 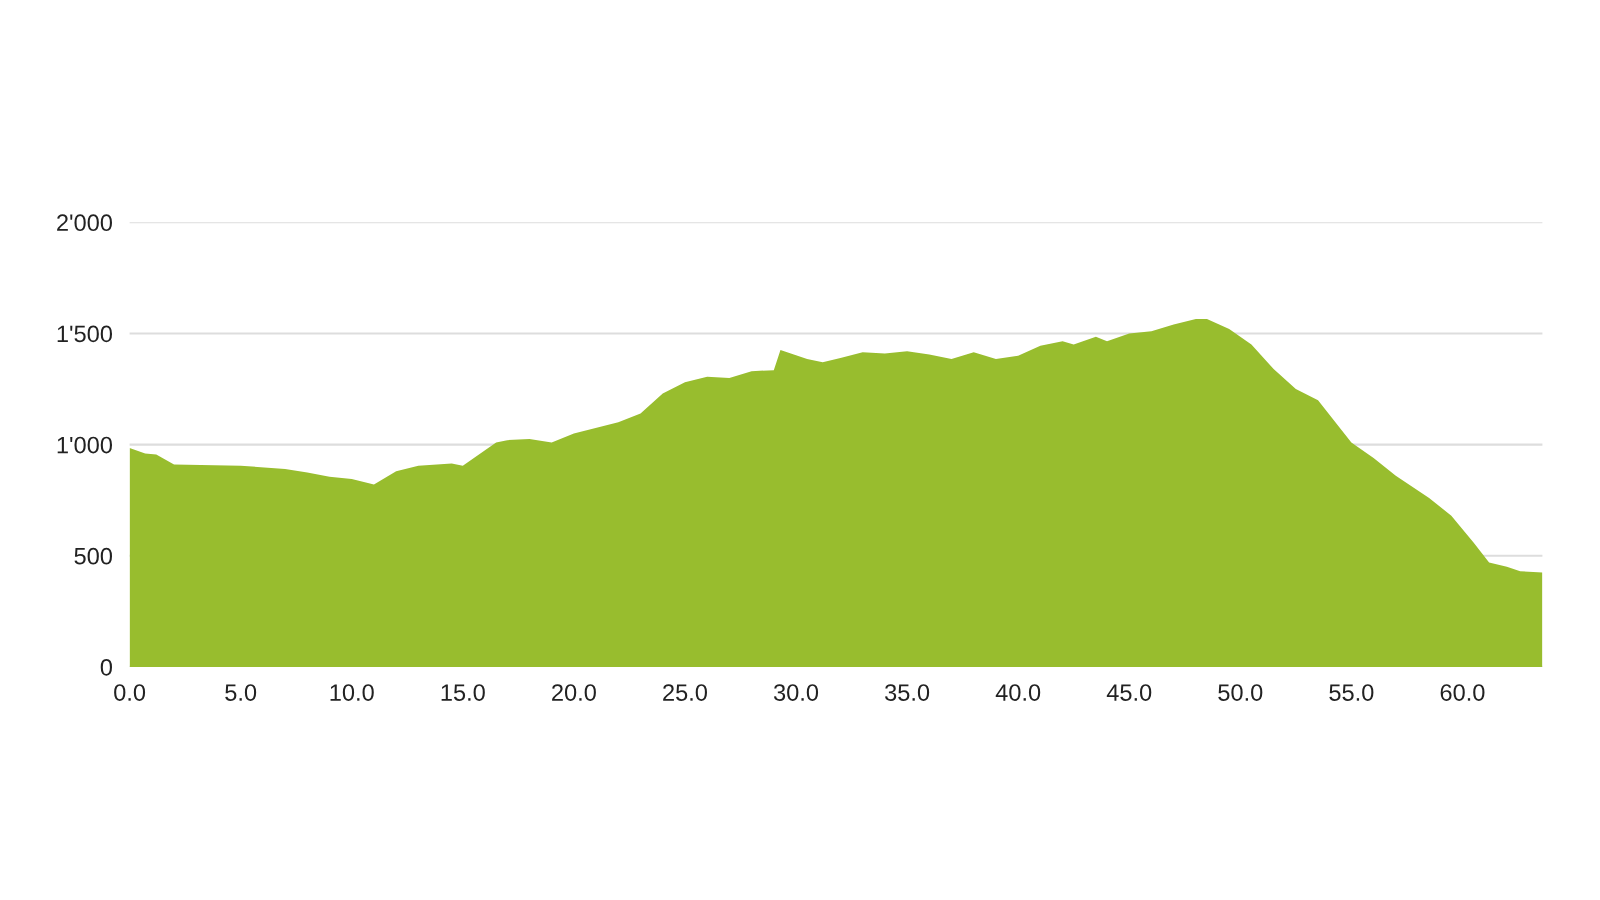 I want to click on x-tick-label: 55.0, so click(x=1351, y=692).